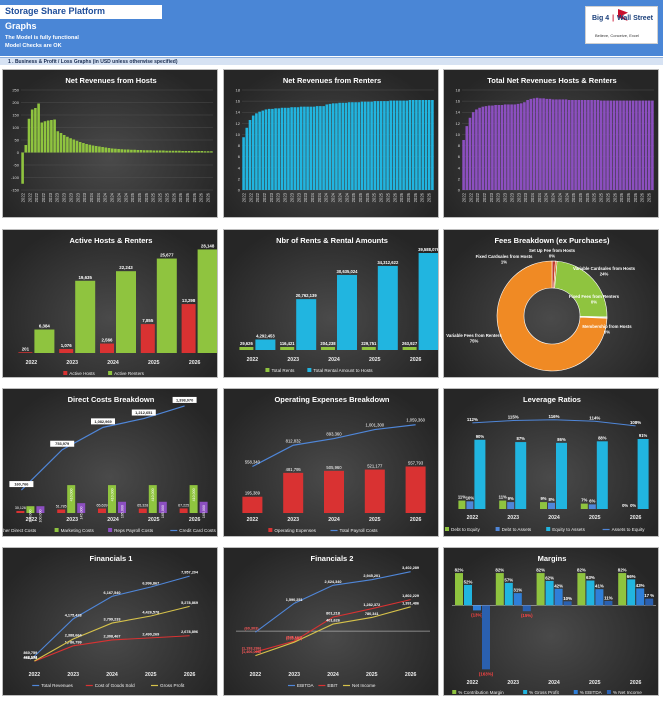 The width and height of the screenshot is (663, 704). What do you see at coordinates (410, 596) in the screenshot?
I see `data-label: 1,802,229` at bounding box center [410, 596].